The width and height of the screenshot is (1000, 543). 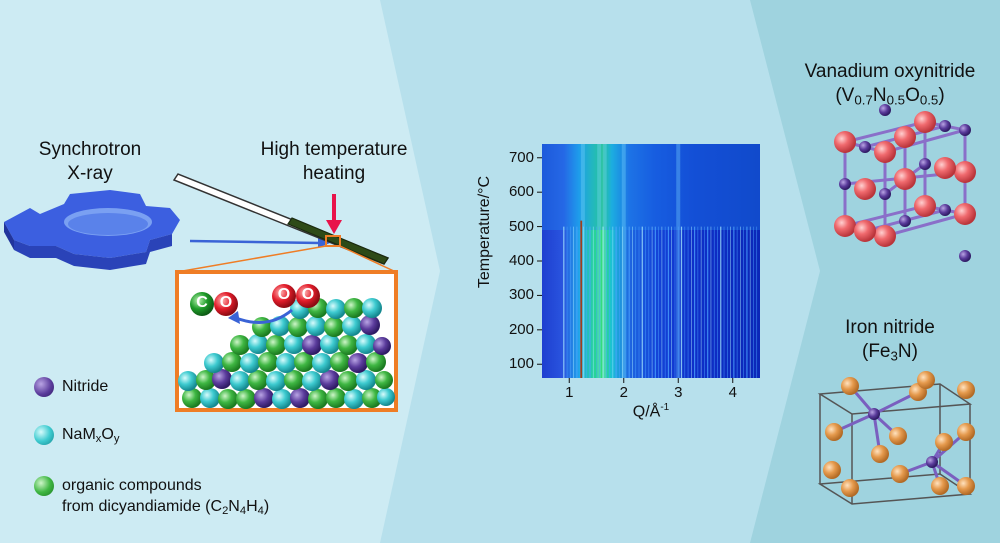 I want to click on iron-atoms, so click(x=899, y=434).